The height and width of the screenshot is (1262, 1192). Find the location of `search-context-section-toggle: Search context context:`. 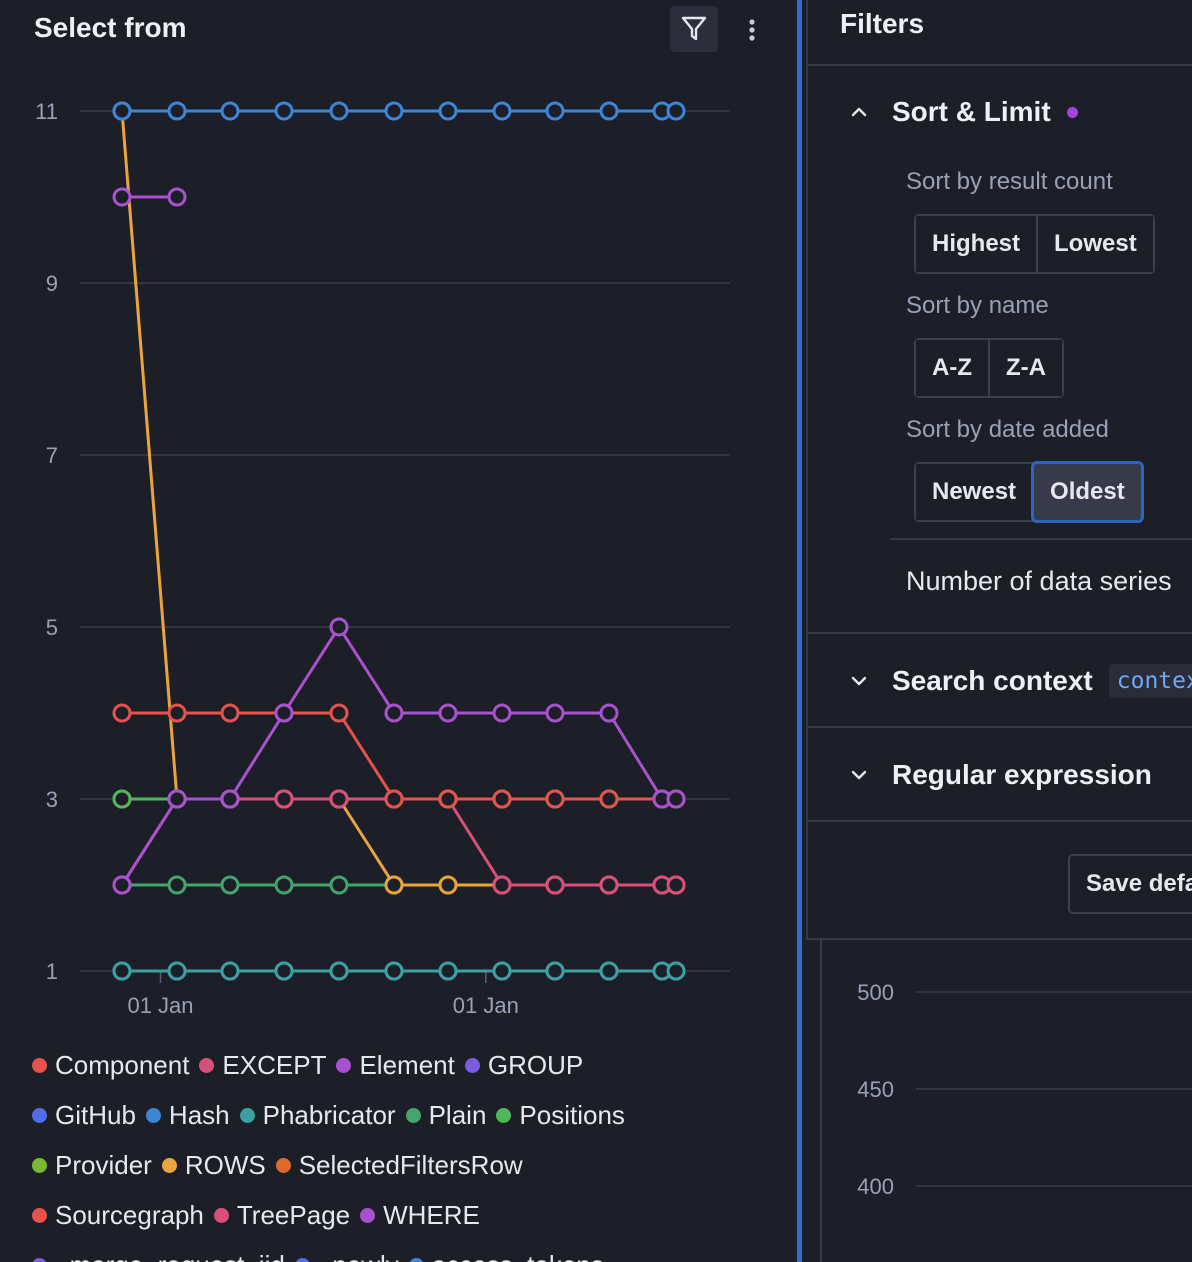

search-context-section-toggle: Search context context: is located at coordinates (1000, 681).